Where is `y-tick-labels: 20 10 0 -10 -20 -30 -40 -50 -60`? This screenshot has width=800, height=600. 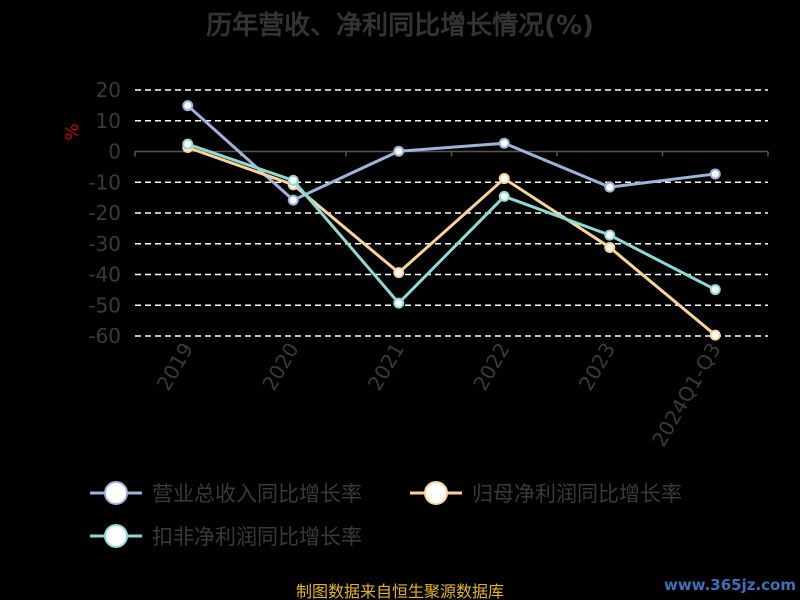
y-tick-labels: 20 10 0 -10 -20 -30 -40 -50 -60 is located at coordinates (104, 213).